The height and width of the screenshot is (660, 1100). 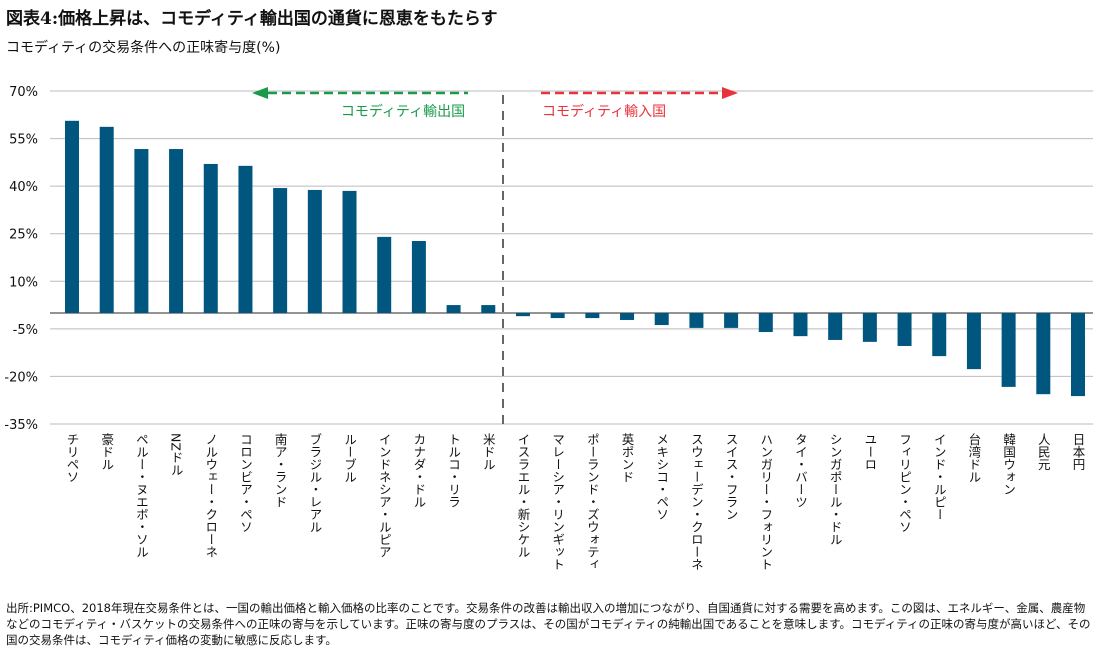 What do you see at coordinates (558, 502) in the screenshot?
I see `x-tick-label: マレーシア・リンギット` at bounding box center [558, 502].